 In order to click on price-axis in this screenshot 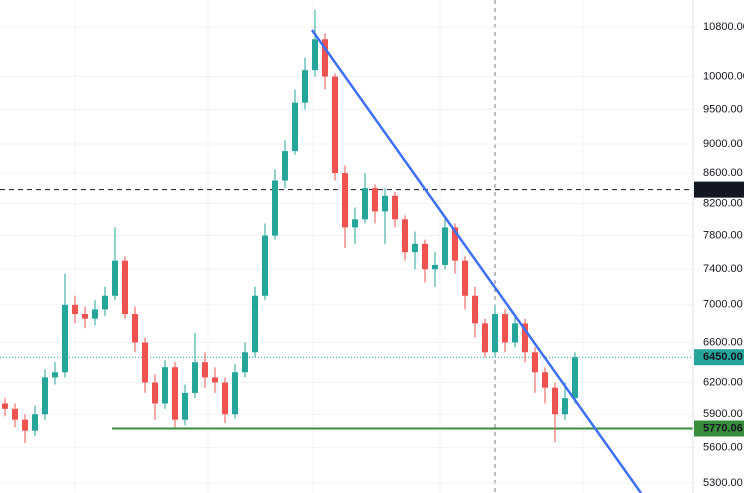, I will do `click(718, 246)`.